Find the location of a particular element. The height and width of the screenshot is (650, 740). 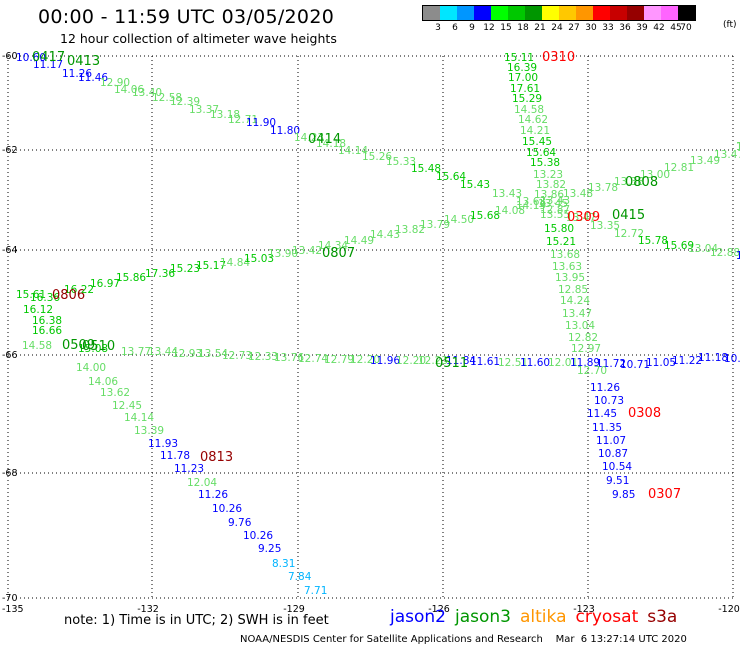

pass-time-label: 0509 is located at coordinates (78, 345).